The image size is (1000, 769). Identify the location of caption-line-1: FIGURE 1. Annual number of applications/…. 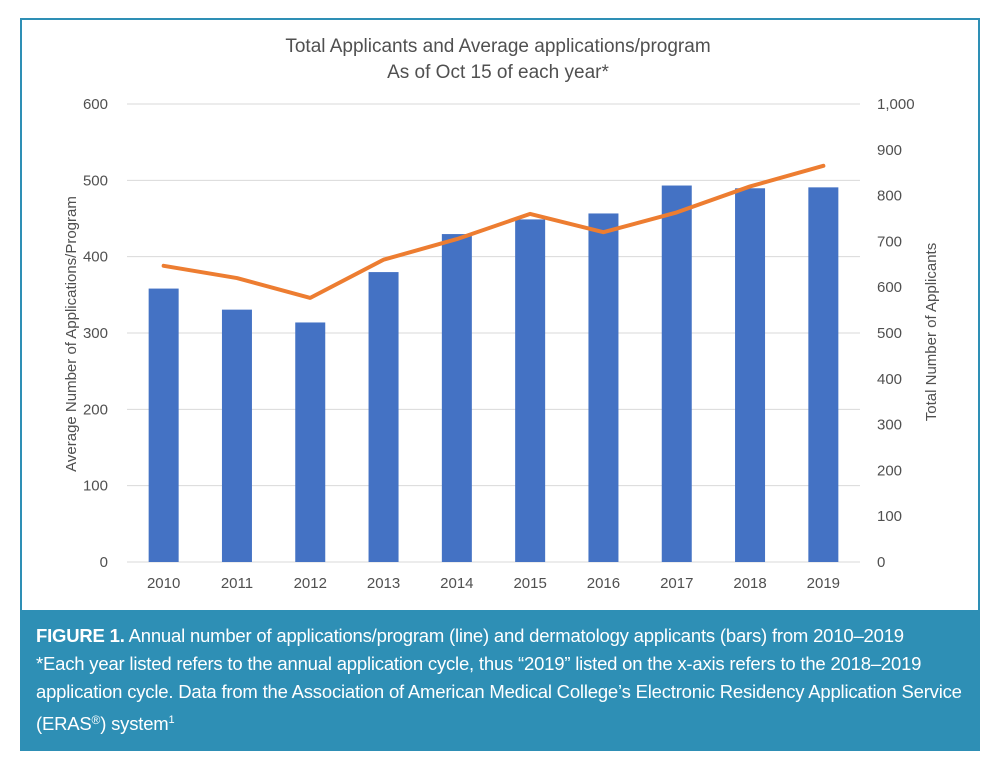
(500, 636).